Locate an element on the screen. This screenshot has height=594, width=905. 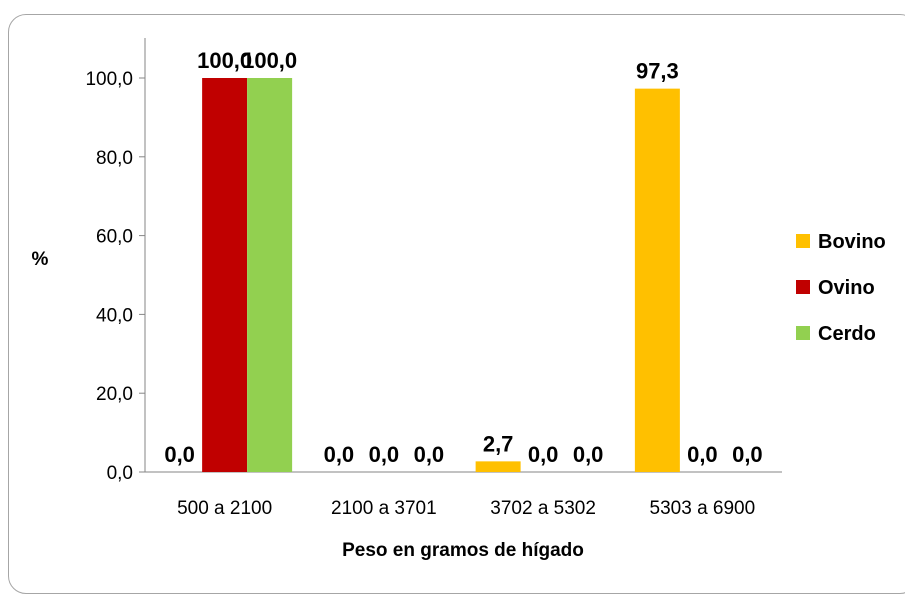
x-tick-label: 3702 a 5302 is located at coordinates (543, 508).